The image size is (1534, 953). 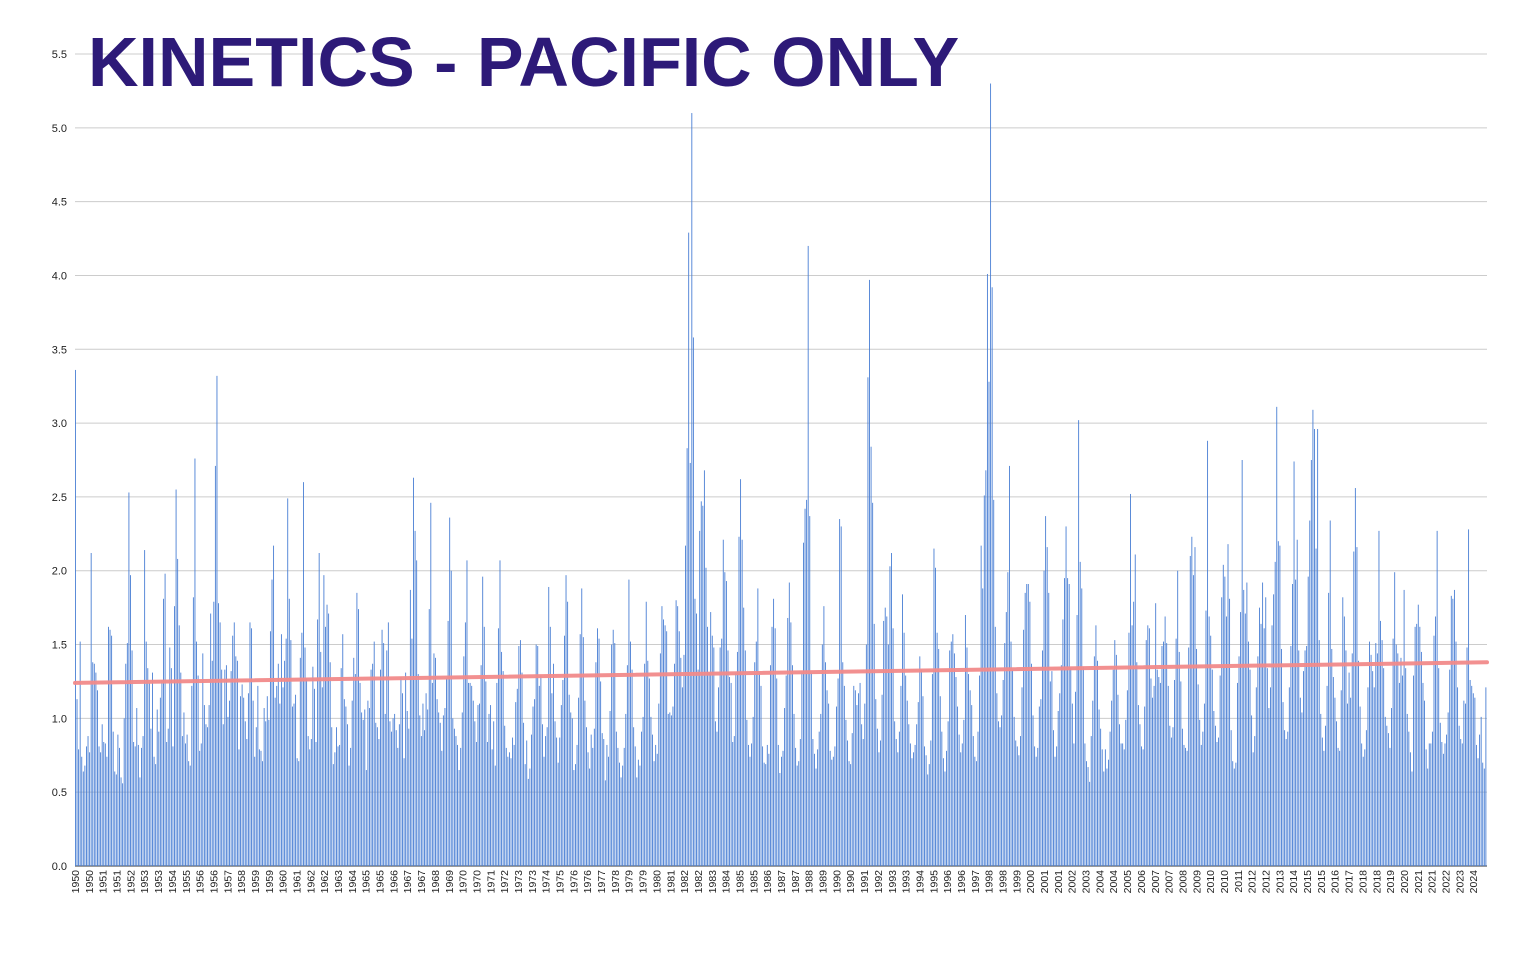 I want to click on x-tick-label: 1972, so click(x=505, y=882).